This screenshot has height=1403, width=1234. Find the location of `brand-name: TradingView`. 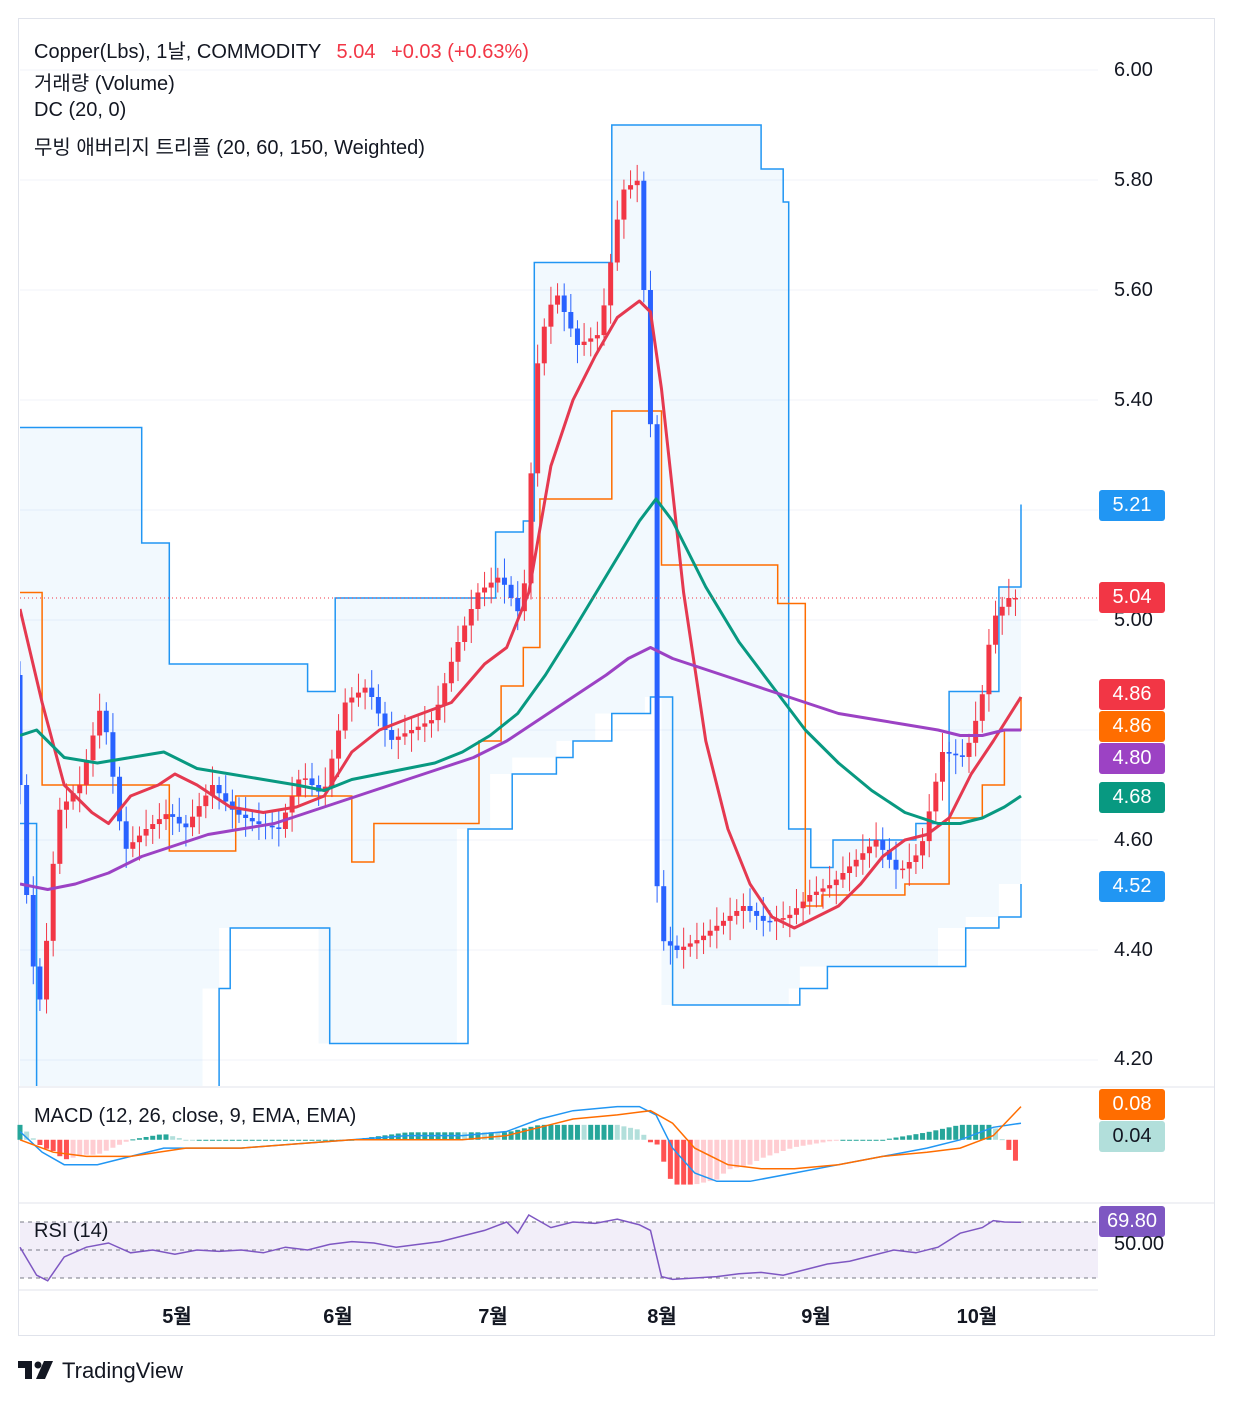

brand-name: TradingView is located at coordinates (123, 1370).